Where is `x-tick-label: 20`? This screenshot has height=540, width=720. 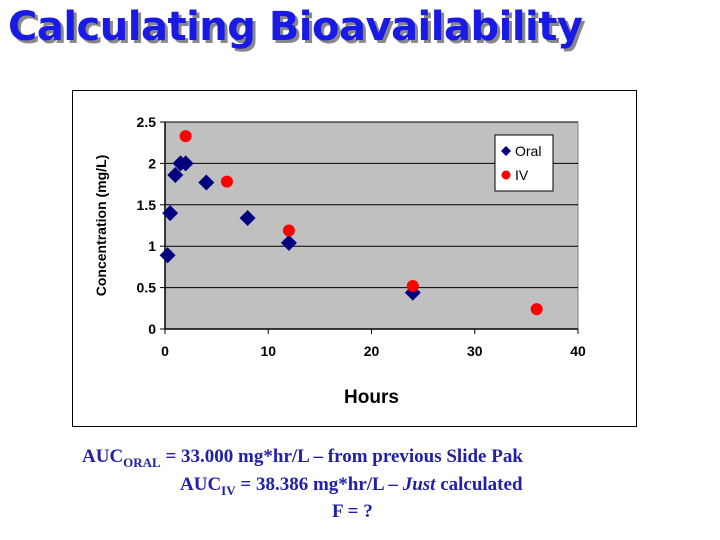 x-tick-label: 20 is located at coordinates (372, 351).